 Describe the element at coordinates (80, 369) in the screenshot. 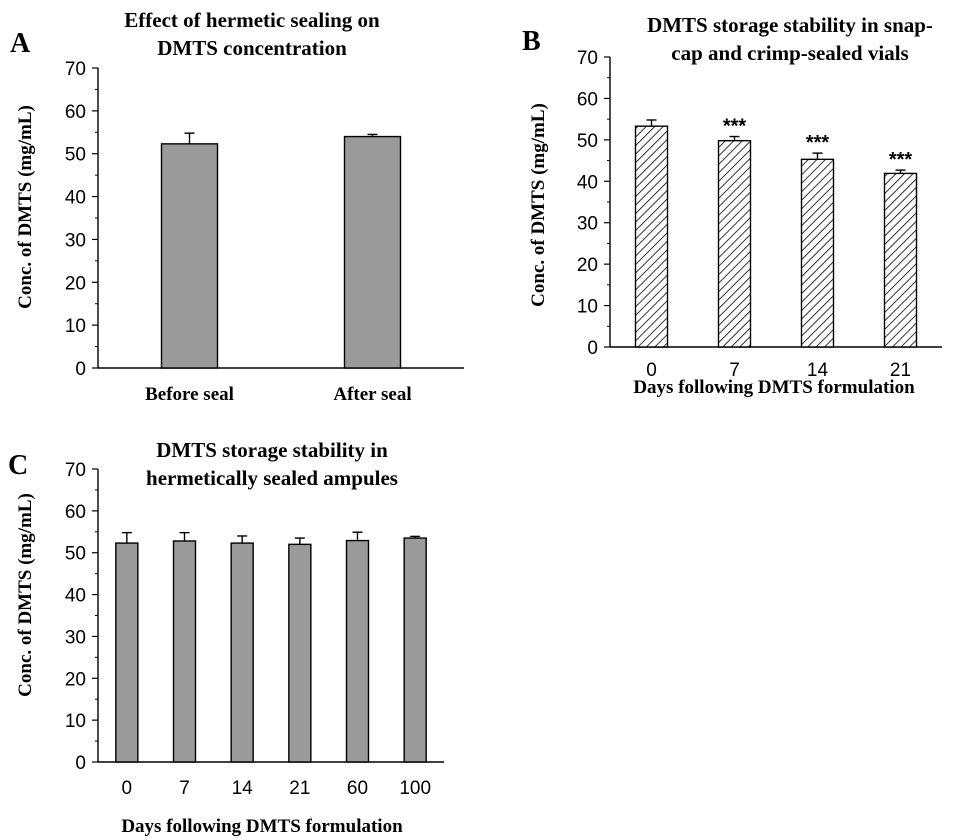

I see `panel-a-y-tick-label: 0` at that location.